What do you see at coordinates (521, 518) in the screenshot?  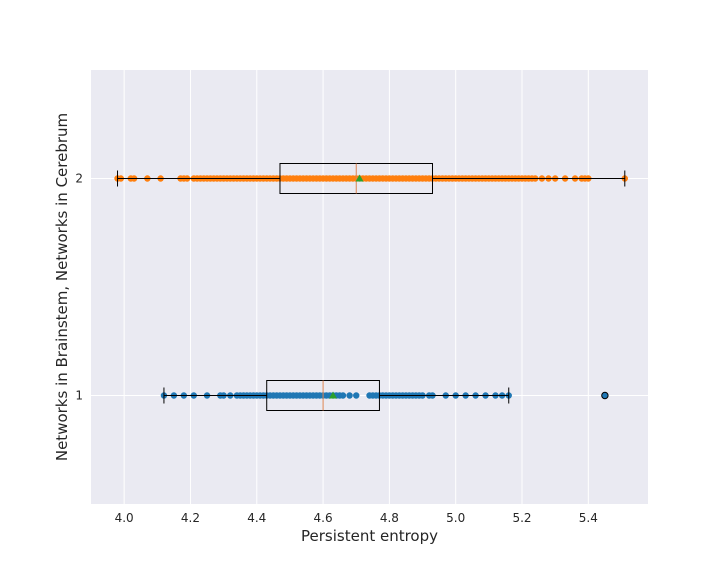 I see `x-tick-label: 5.2` at bounding box center [521, 518].